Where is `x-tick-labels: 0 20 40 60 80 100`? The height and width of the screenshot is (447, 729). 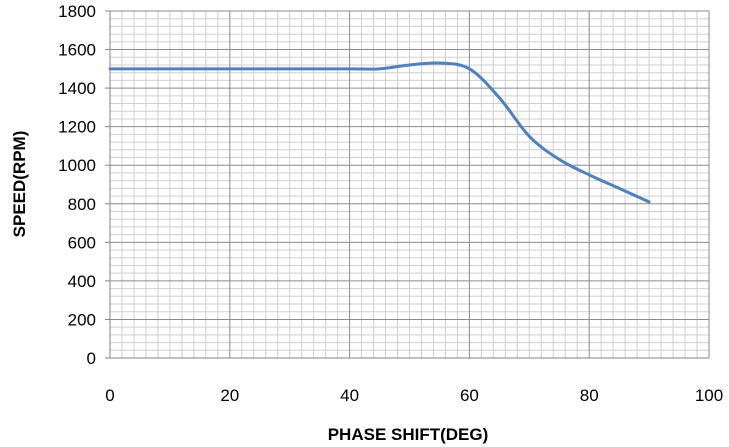 x-tick-labels: 0 20 40 60 80 100 is located at coordinates (414, 395).